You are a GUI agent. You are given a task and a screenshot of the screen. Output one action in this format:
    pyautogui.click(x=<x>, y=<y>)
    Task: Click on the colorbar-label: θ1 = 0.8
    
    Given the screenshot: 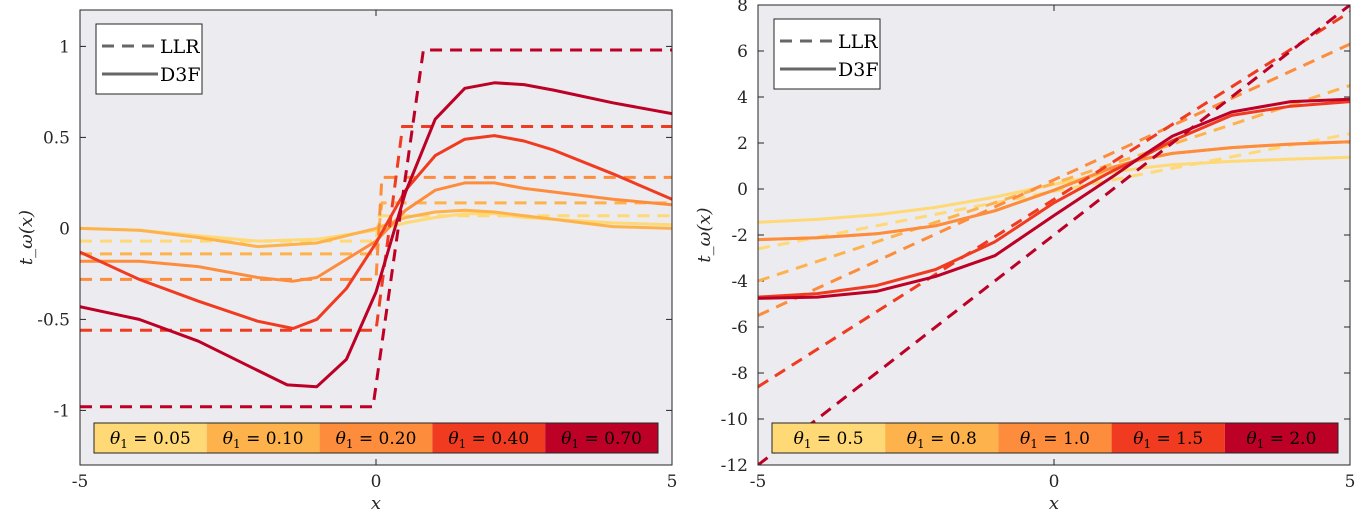 What is the action you would take?
    pyautogui.click(x=942, y=440)
    